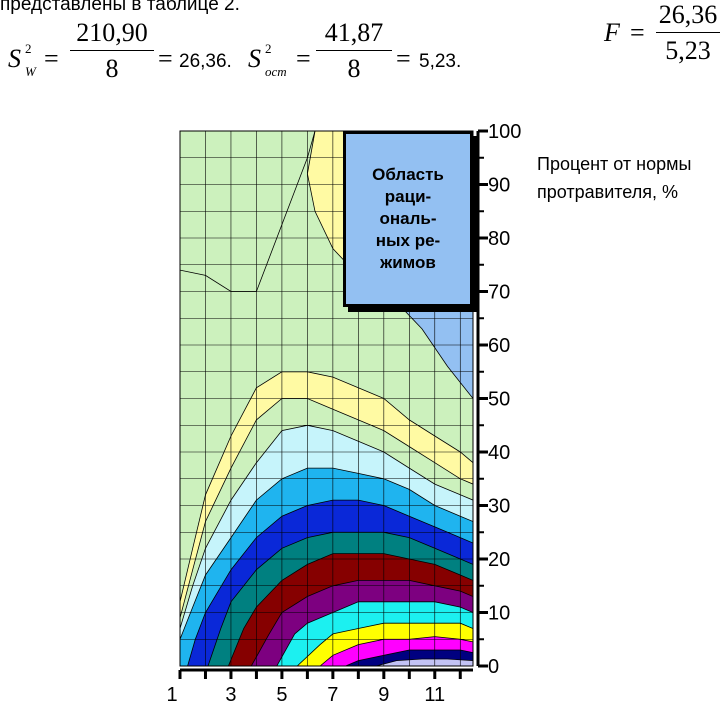  Describe the element at coordinates (112, 68) in the screenshot. I see `s2w-denominator: 8` at that location.